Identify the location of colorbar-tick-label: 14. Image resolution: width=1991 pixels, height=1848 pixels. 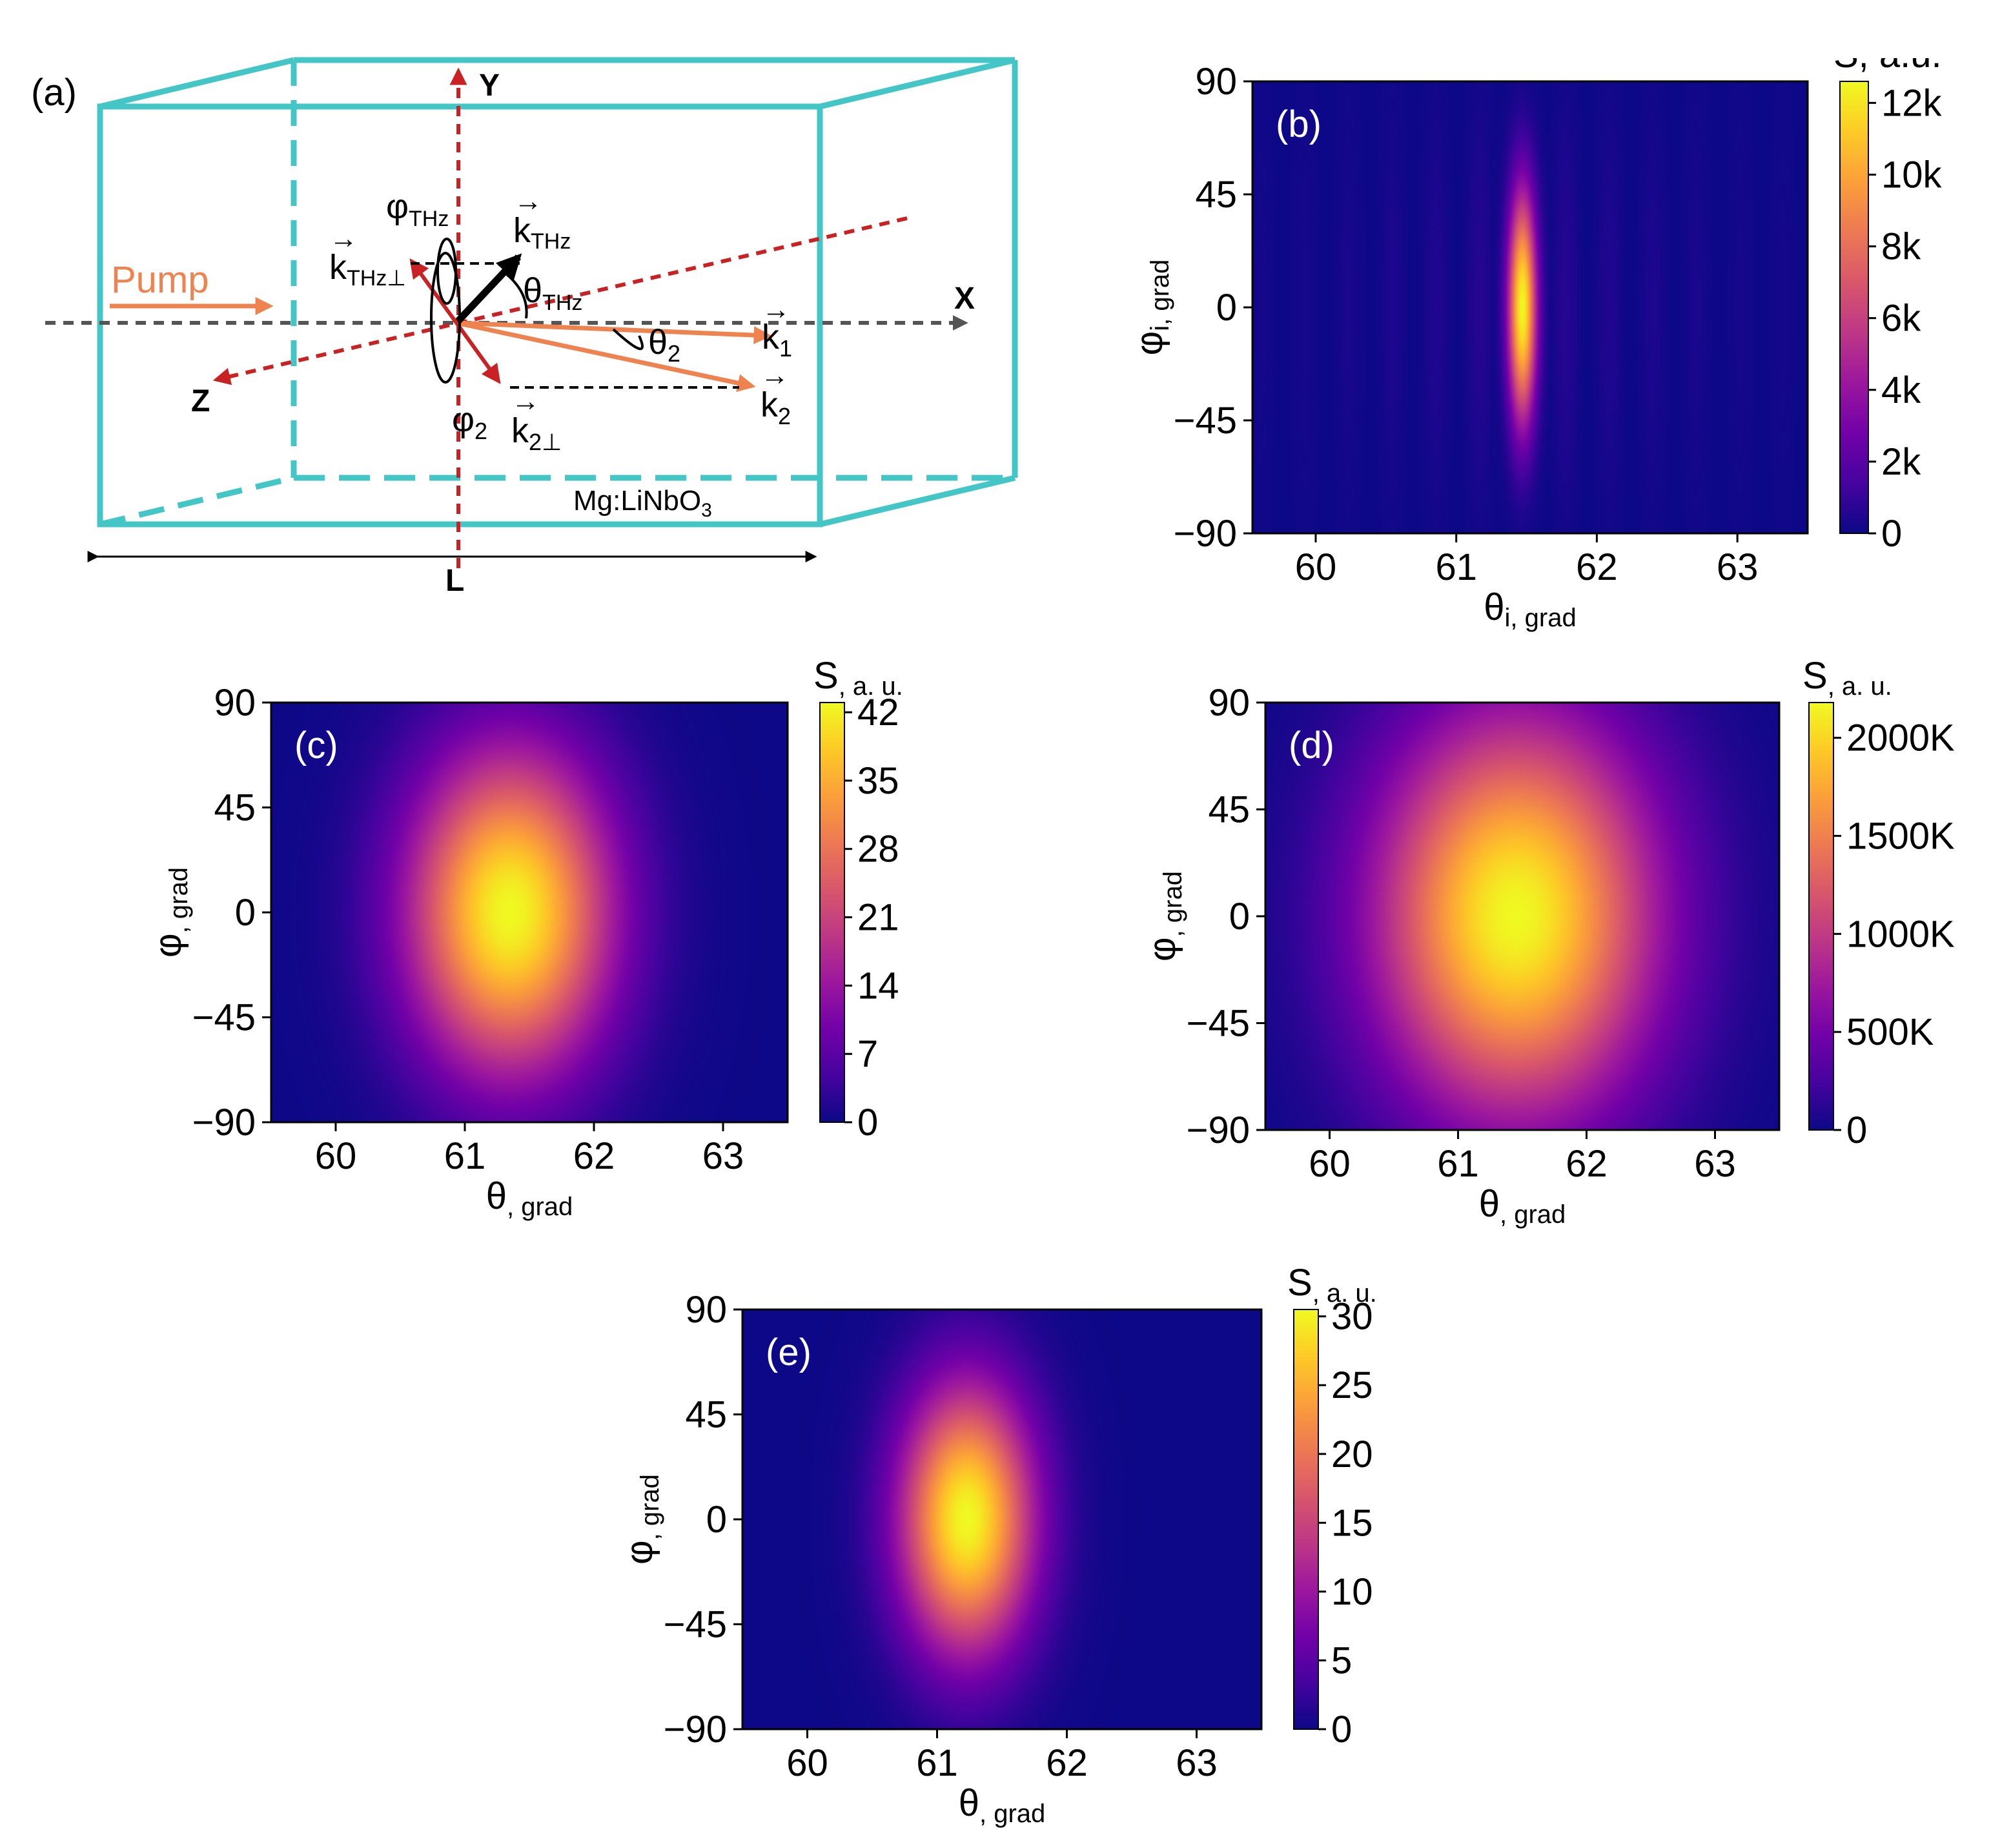
(878, 986).